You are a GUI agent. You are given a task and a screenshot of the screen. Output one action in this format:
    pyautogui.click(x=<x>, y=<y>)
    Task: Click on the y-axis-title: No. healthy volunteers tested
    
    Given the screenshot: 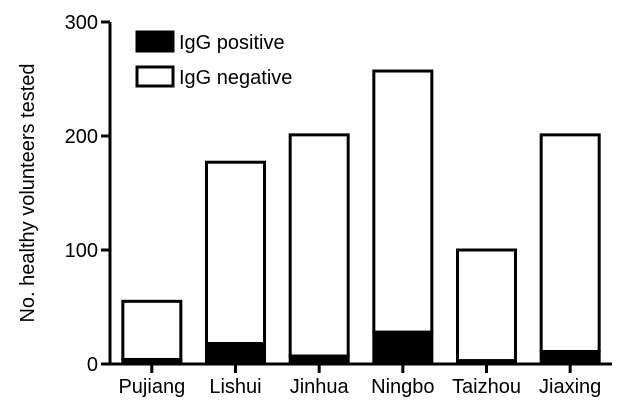 What is the action you would take?
    pyautogui.click(x=28, y=192)
    